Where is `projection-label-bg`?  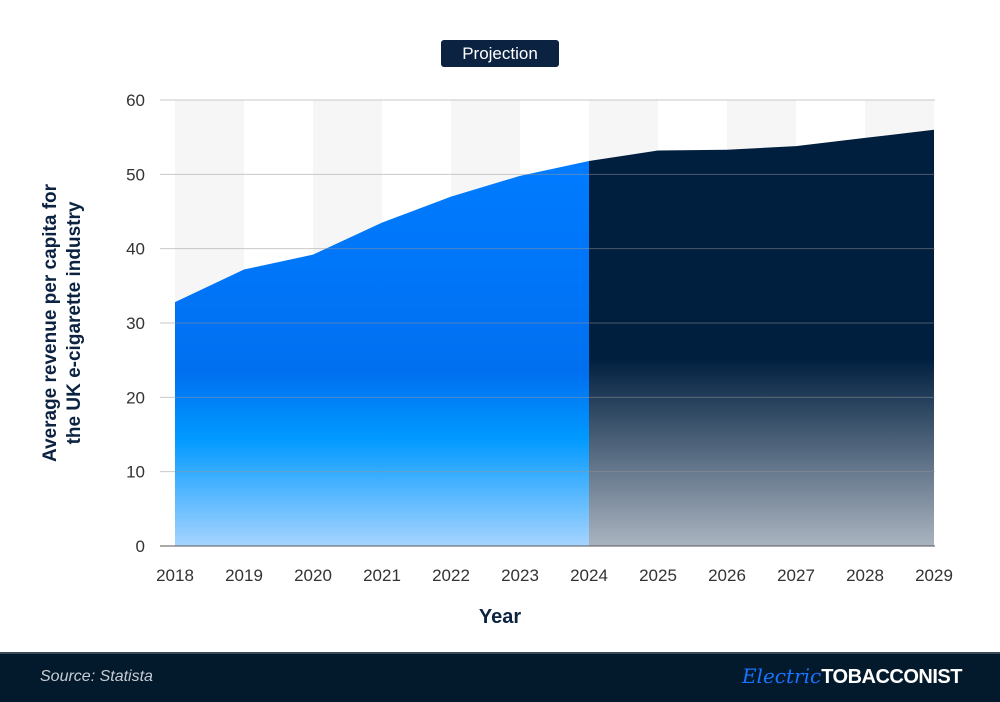
projection-label-bg is located at coordinates (500, 53).